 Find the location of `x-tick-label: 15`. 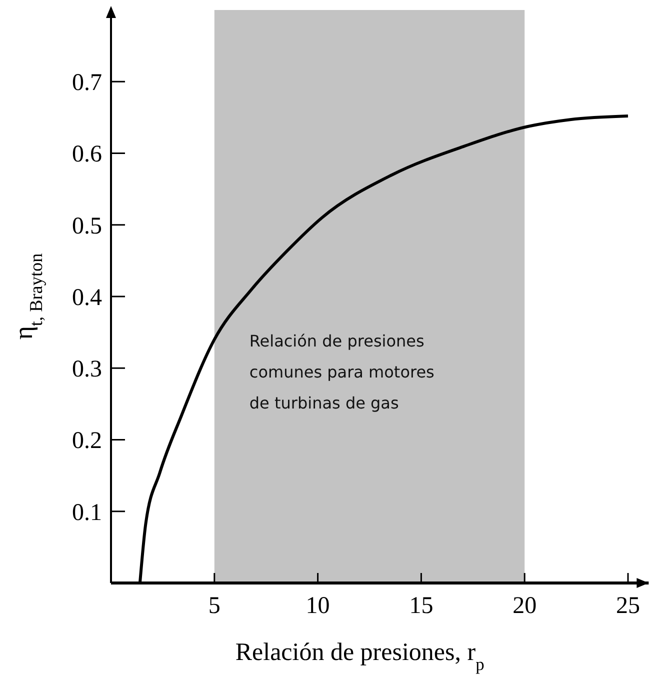

x-tick-label: 15 is located at coordinates (421, 606).